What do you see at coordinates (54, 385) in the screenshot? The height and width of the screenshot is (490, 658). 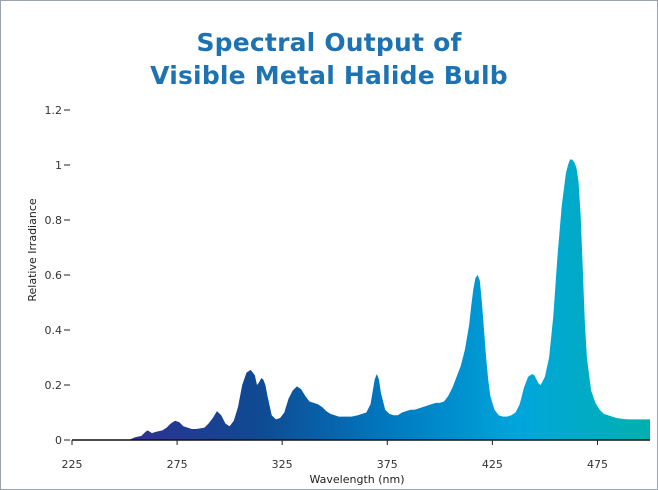 I see `y-tick-label: 0.2` at bounding box center [54, 385].